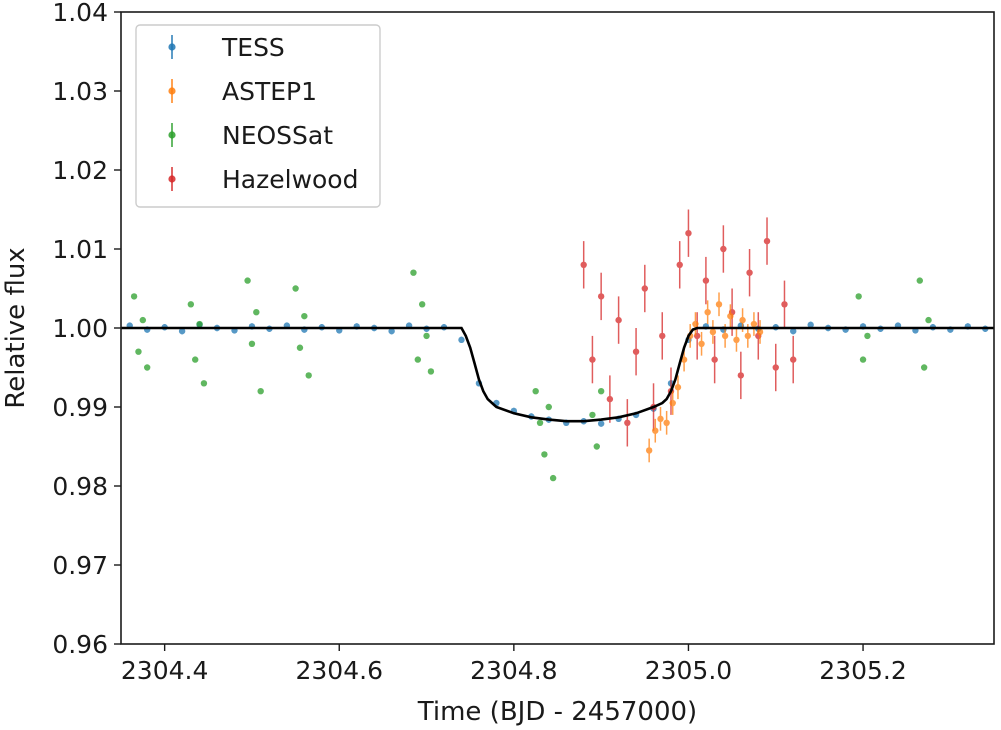 Image resolution: width=1001 pixels, height=730 pixels. What do you see at coordinates (80, 565) in the screenshot?
I see `y-tick-label: 0.97` at bounding box center [80, 565].